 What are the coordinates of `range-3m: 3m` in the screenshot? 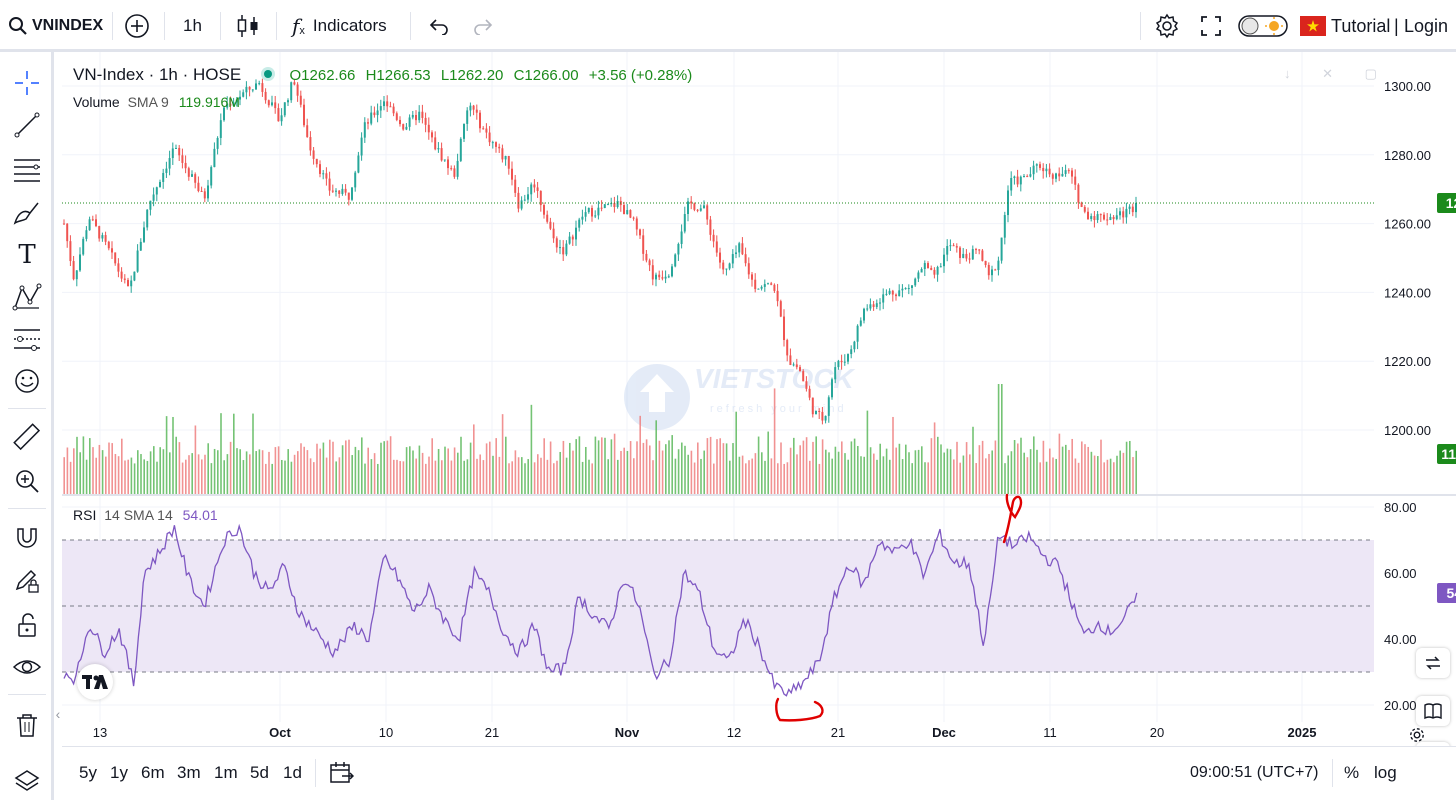 It's located at (189, 773).